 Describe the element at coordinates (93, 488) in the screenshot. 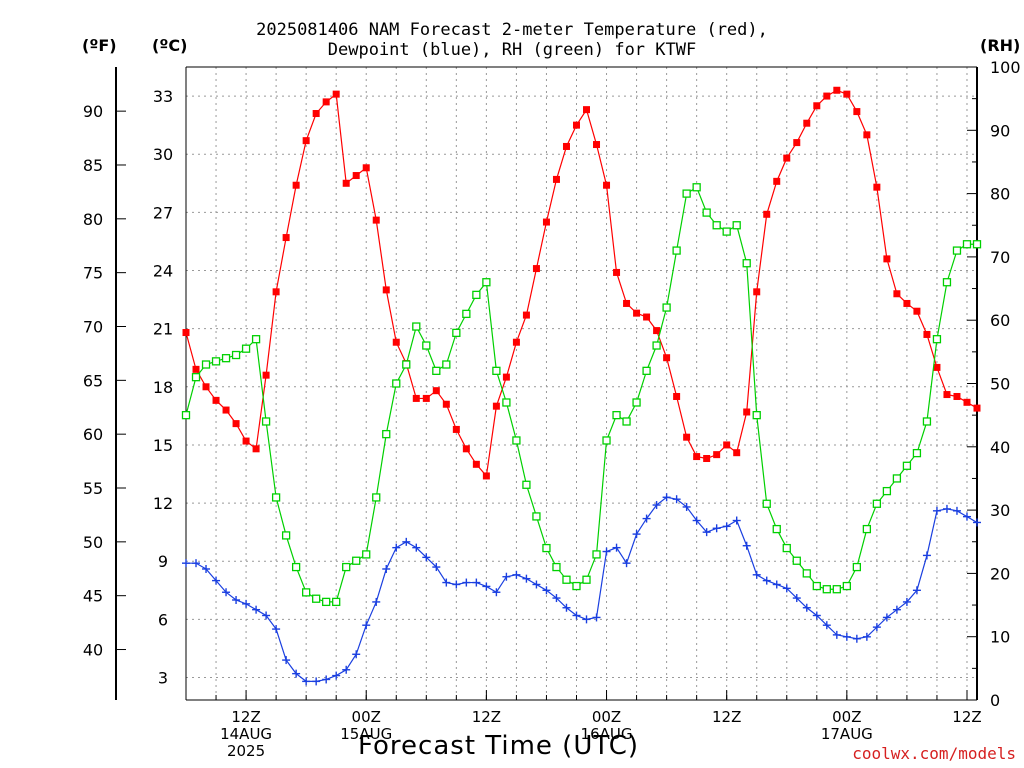

I see `fahrenheit-tick-label: 55` at that location.